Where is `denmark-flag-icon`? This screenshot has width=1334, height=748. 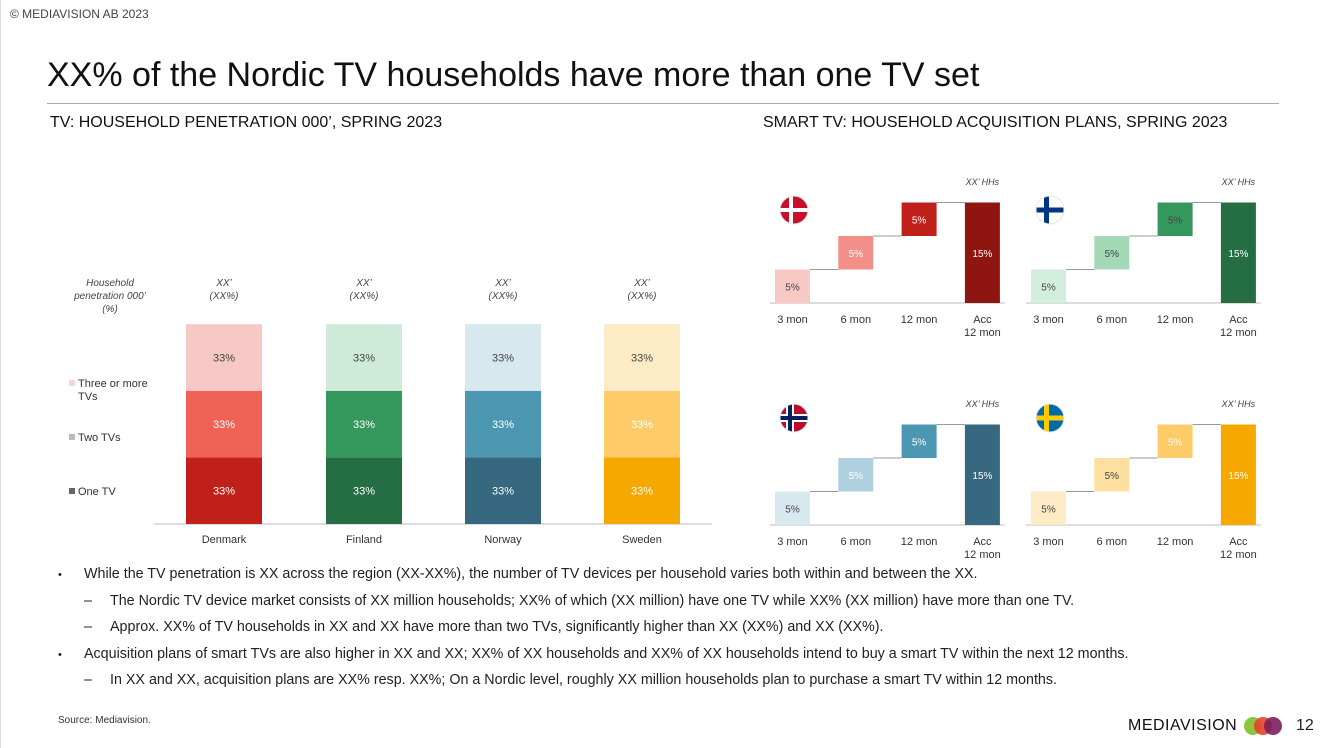 denmark-flag-icon is located at coordinates (794, 210).